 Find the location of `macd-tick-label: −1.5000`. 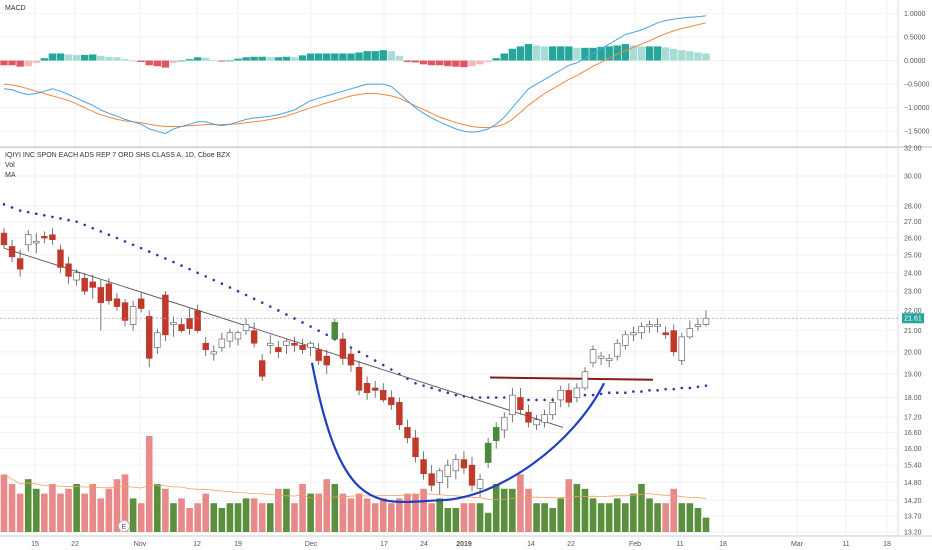

macd-tick-label: −1.5000 is located at coordinates (917, 132).